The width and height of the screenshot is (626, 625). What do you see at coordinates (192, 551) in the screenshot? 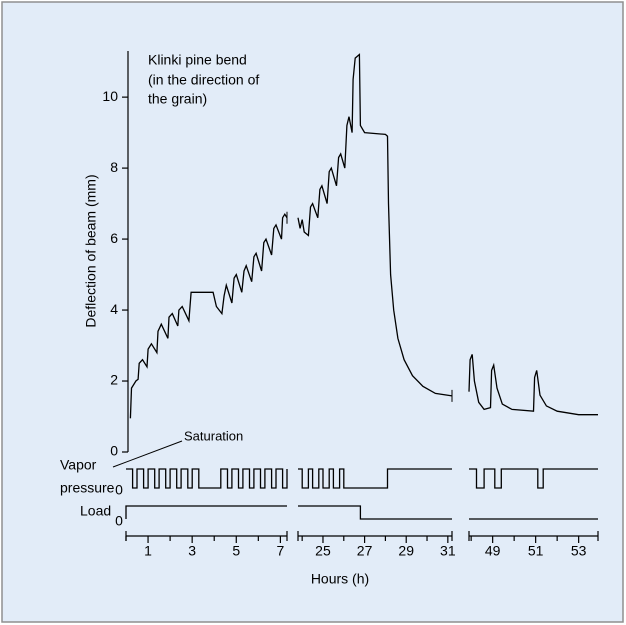
I see `x-tick-label: 3` at bounding box center [192, 551].